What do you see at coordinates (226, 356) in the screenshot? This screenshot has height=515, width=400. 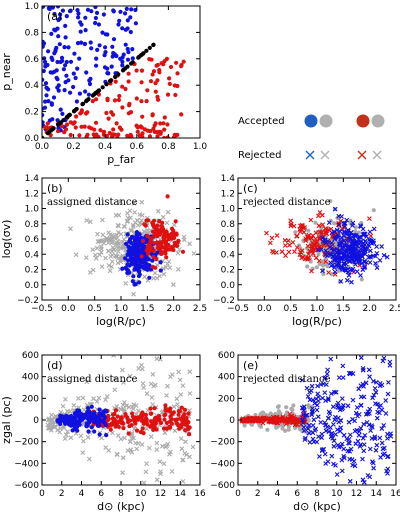 I see `ytick-label-e-6: 600` at bounding box center [226, 356].